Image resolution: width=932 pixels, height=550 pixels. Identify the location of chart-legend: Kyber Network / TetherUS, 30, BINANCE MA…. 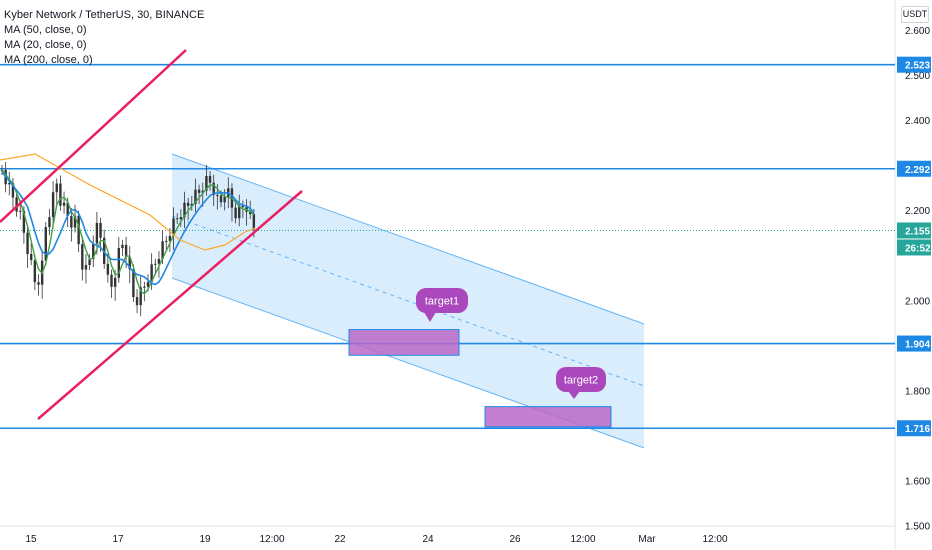
(104, 38).